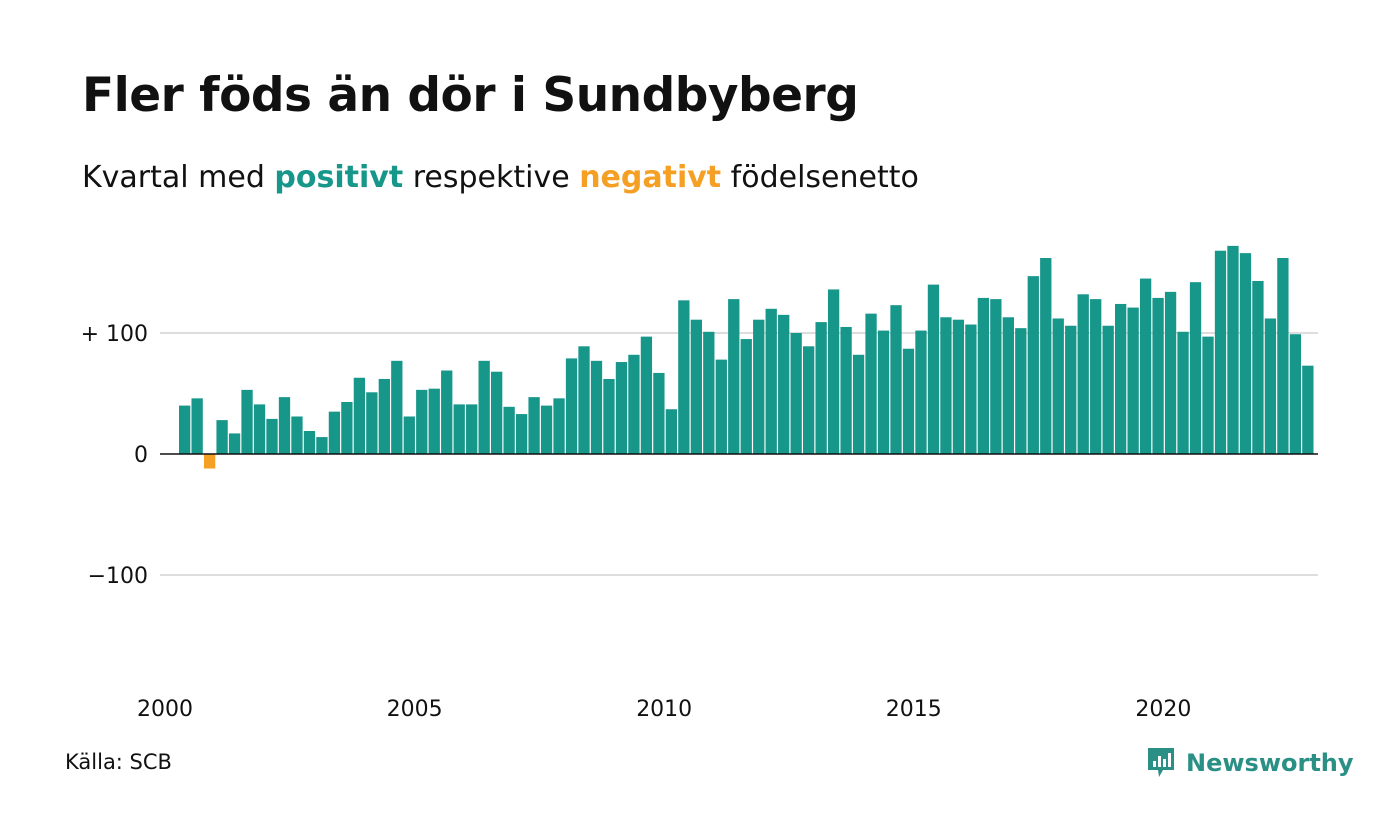 This screenshot has height=840, width=1400. What do you see at coordinates (1270, 763) in the screenshot?
I see `brand-name: Newsworthy` at bounding box center [1270, 763].